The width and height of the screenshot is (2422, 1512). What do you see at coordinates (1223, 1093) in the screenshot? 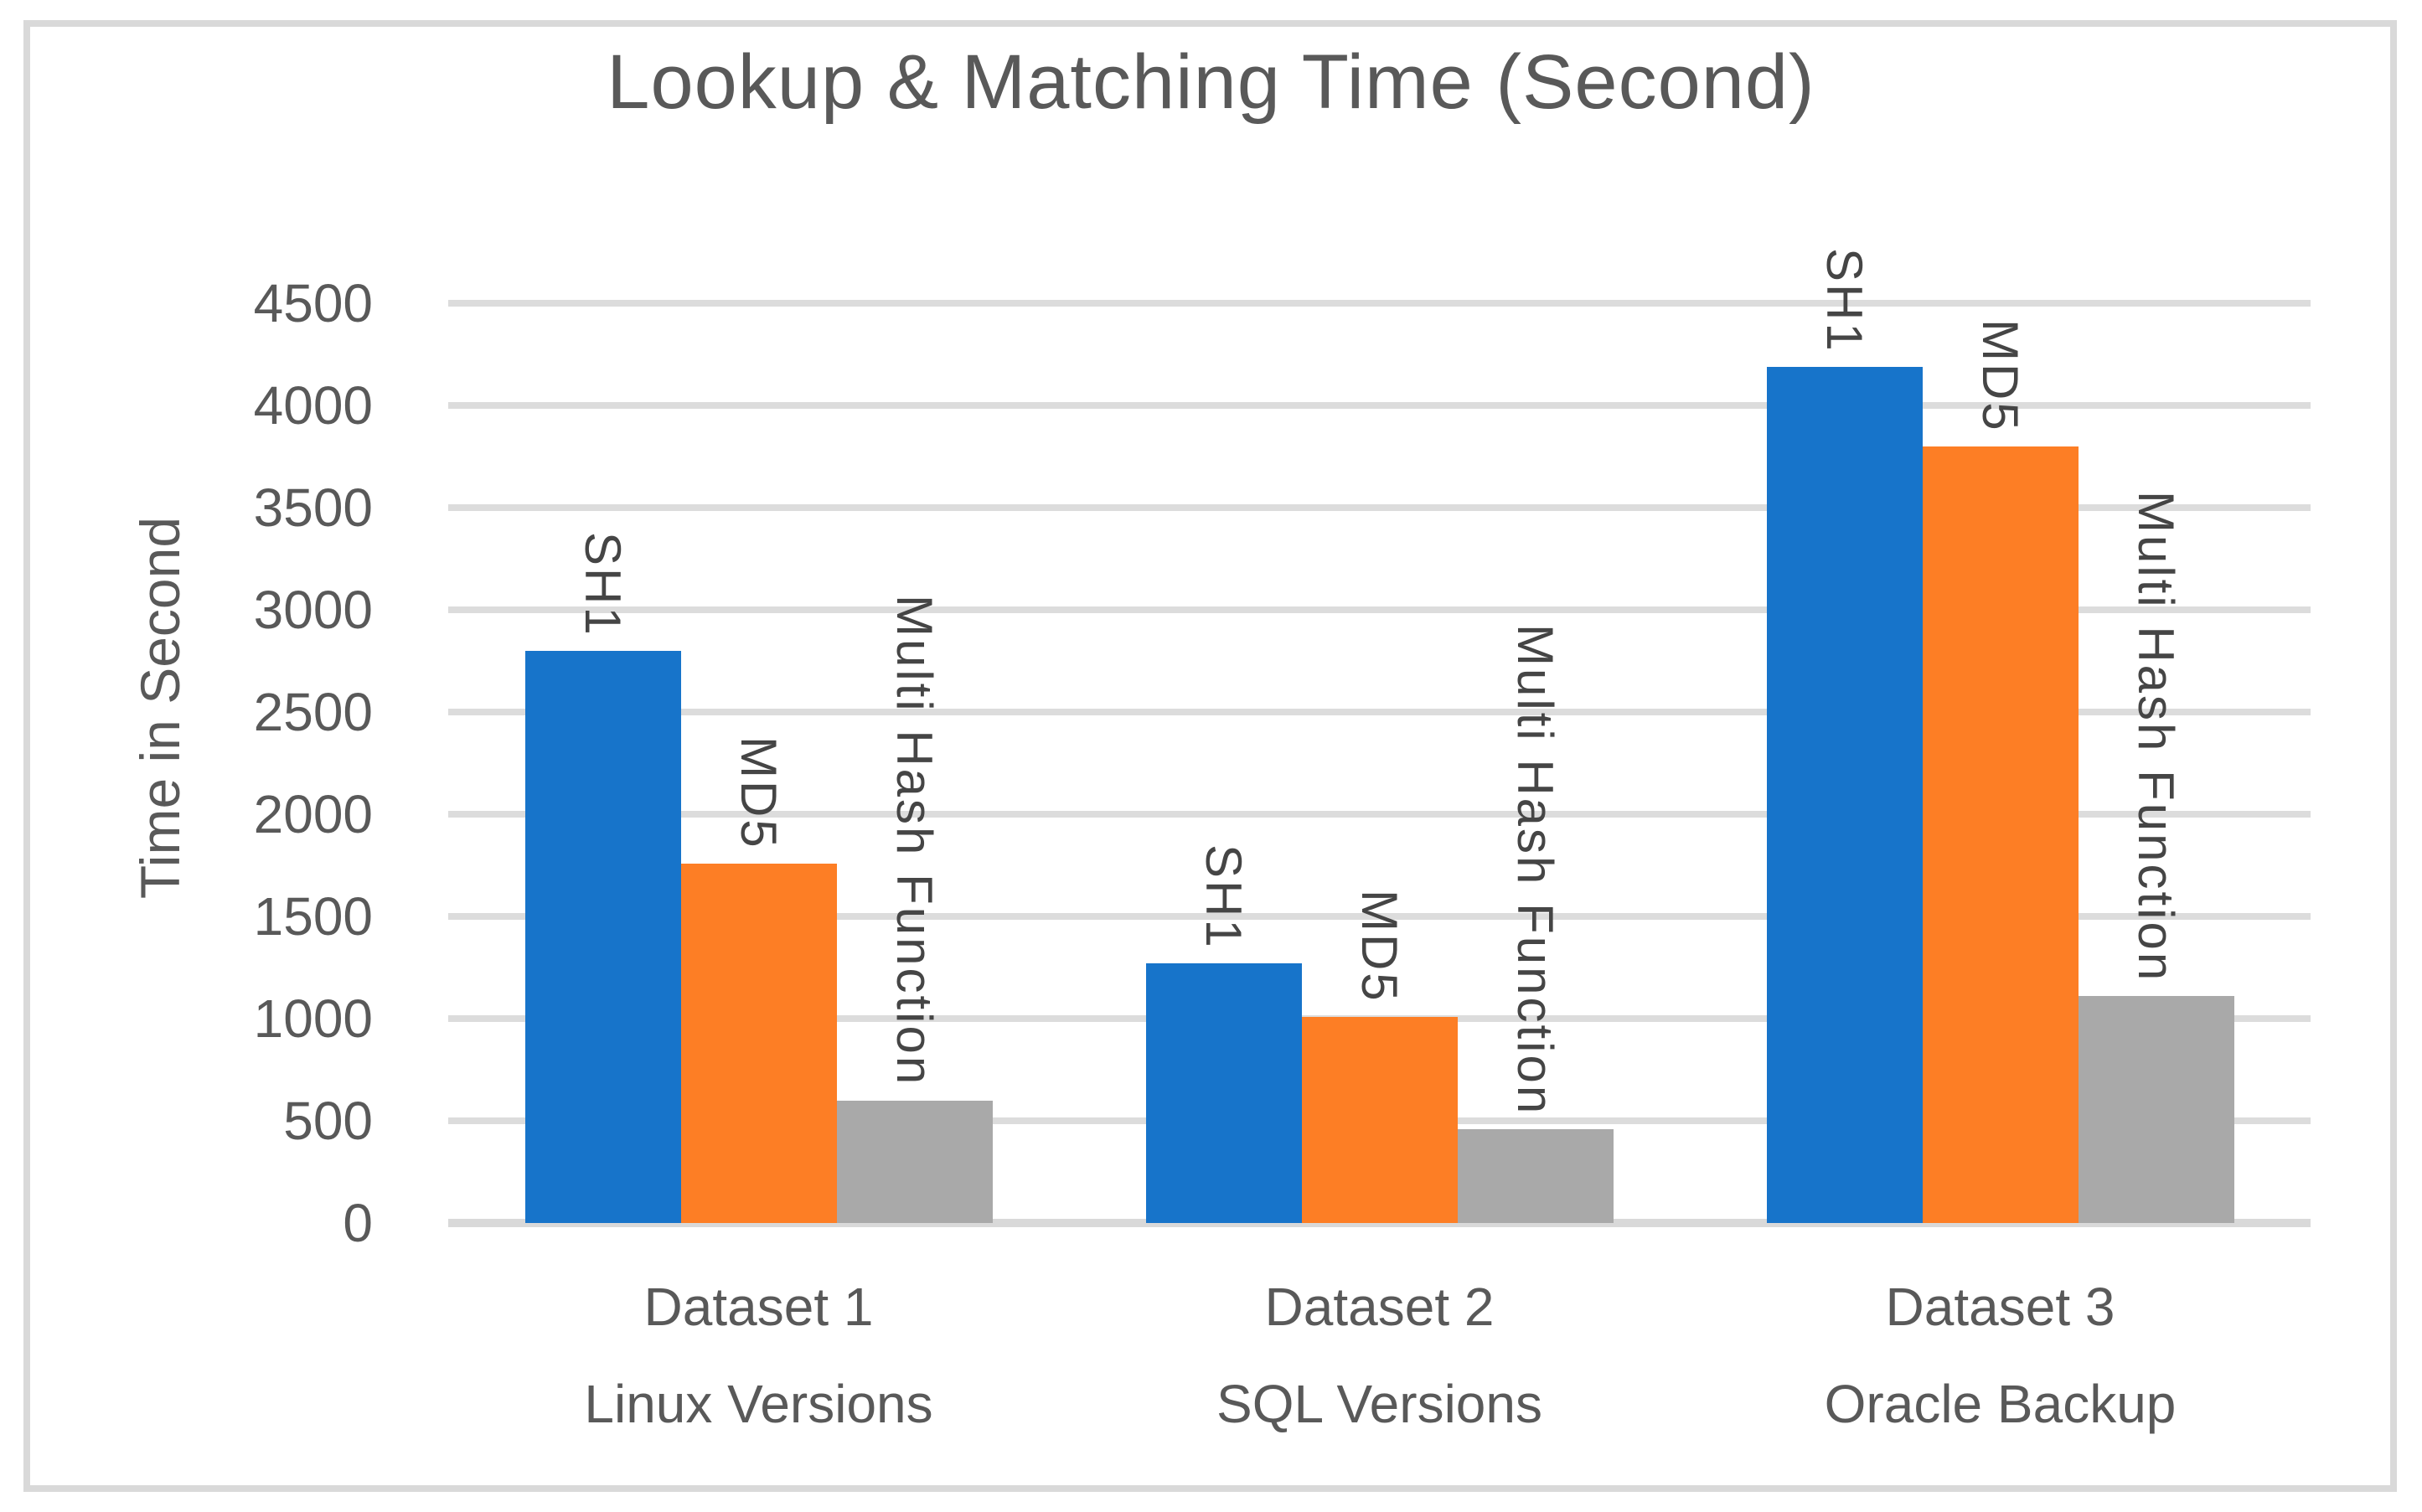
I see `bar-sh1-group2` at bounding box center [1223, 1093].